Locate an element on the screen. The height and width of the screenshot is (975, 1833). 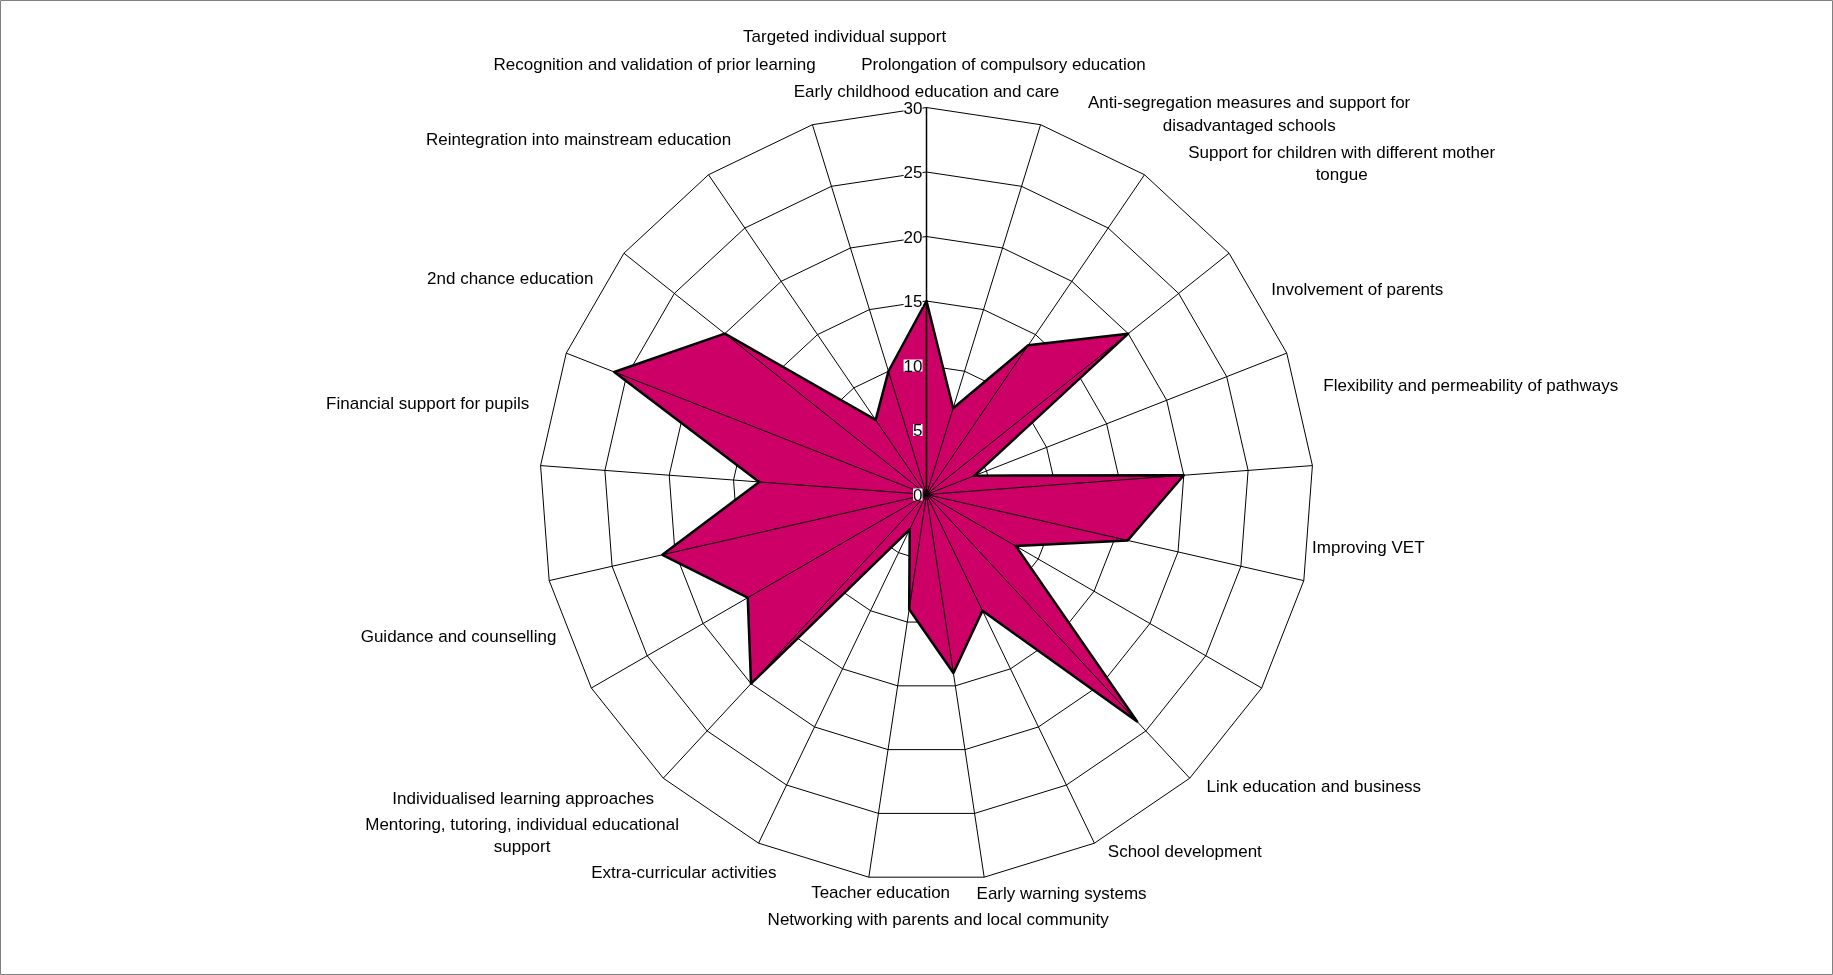
spoke-label: Involvement of parents is located at coordinates (1357, 290).